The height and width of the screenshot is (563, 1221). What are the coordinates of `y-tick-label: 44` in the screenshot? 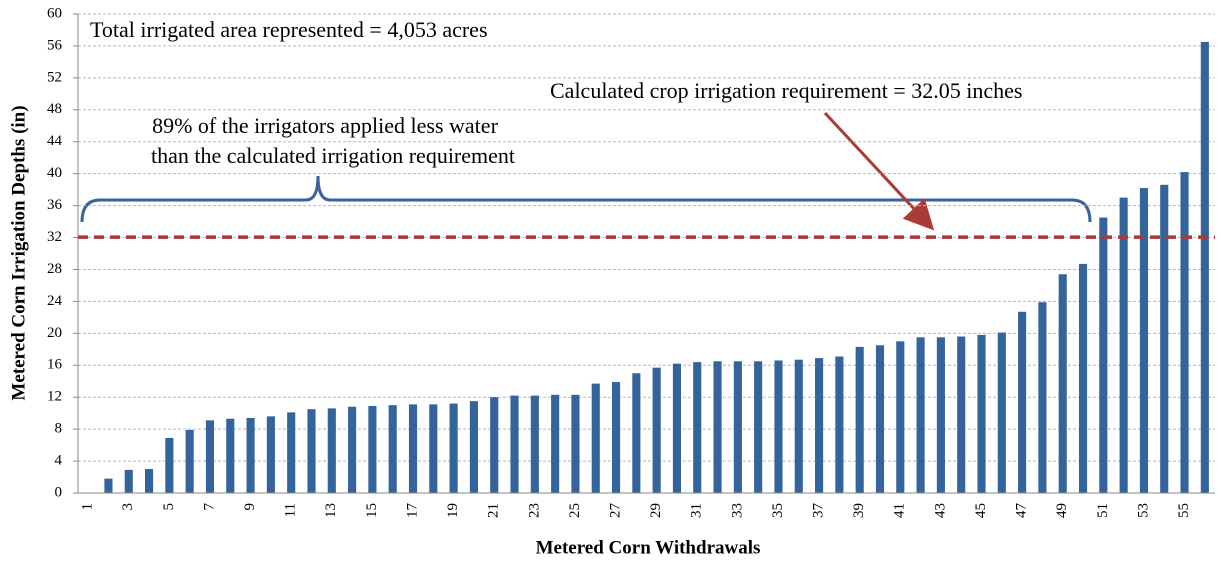 It's located at (55, 141).